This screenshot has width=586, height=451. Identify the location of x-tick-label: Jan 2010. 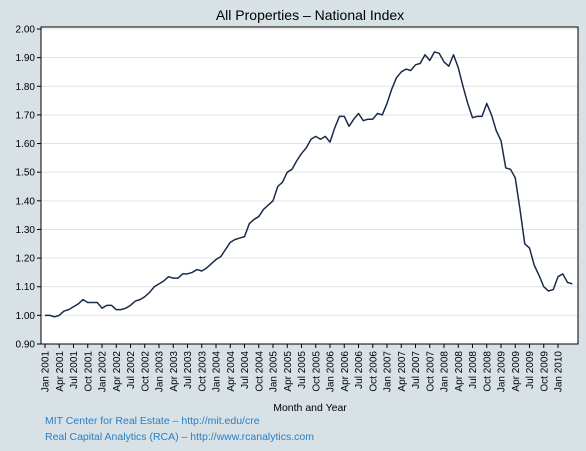
(559, 372).